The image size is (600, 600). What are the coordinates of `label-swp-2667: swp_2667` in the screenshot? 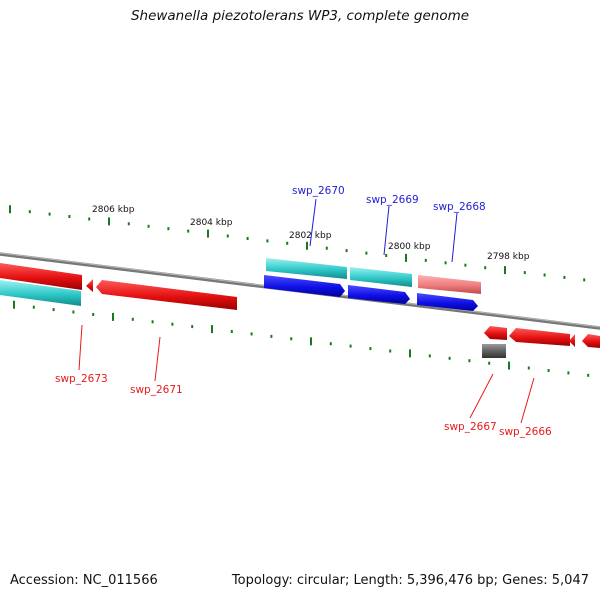 It's located at (470, 427).